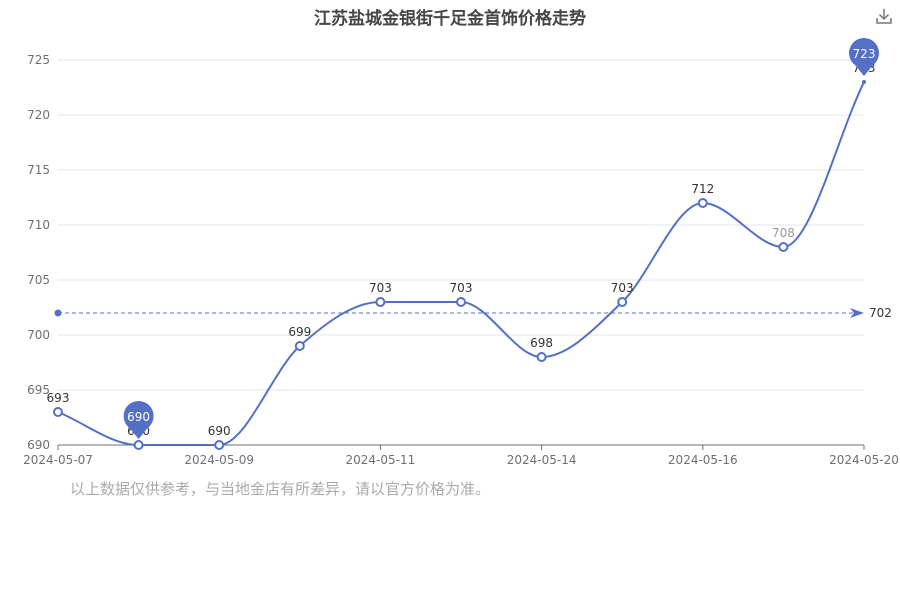  What do you see at coordinates (38, 280) in the screenshot?
I see `y-tick-label: 705` at bounding box center [38, 280].